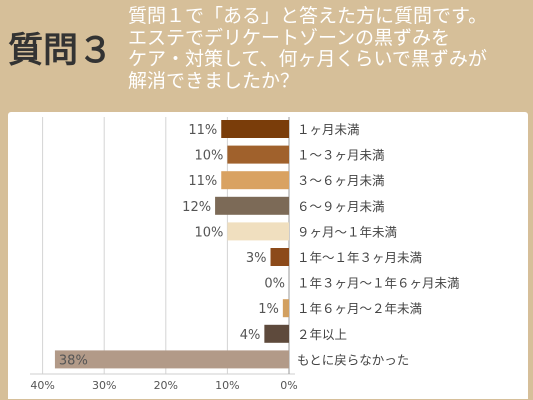  I want to click on x-tick-label: 0%, so click(288, 385).